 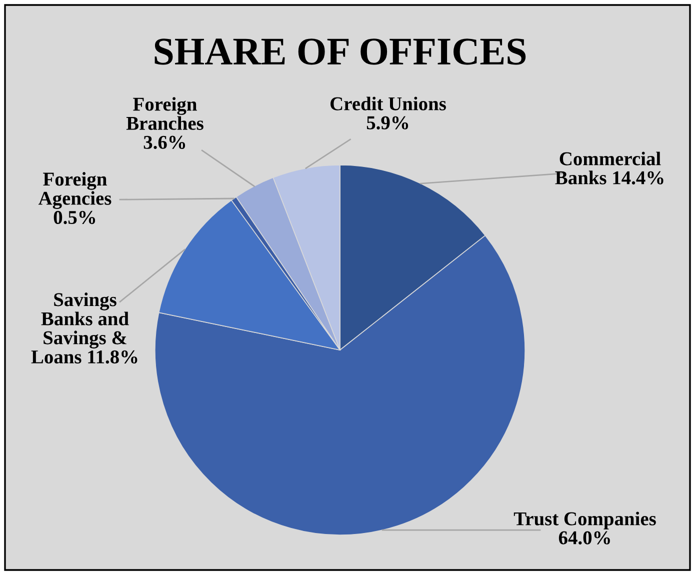 What do you see at coordinates (387, 123) in the screenshot?
I see `data-label: 5.9%` at bounding box center [387, 123].